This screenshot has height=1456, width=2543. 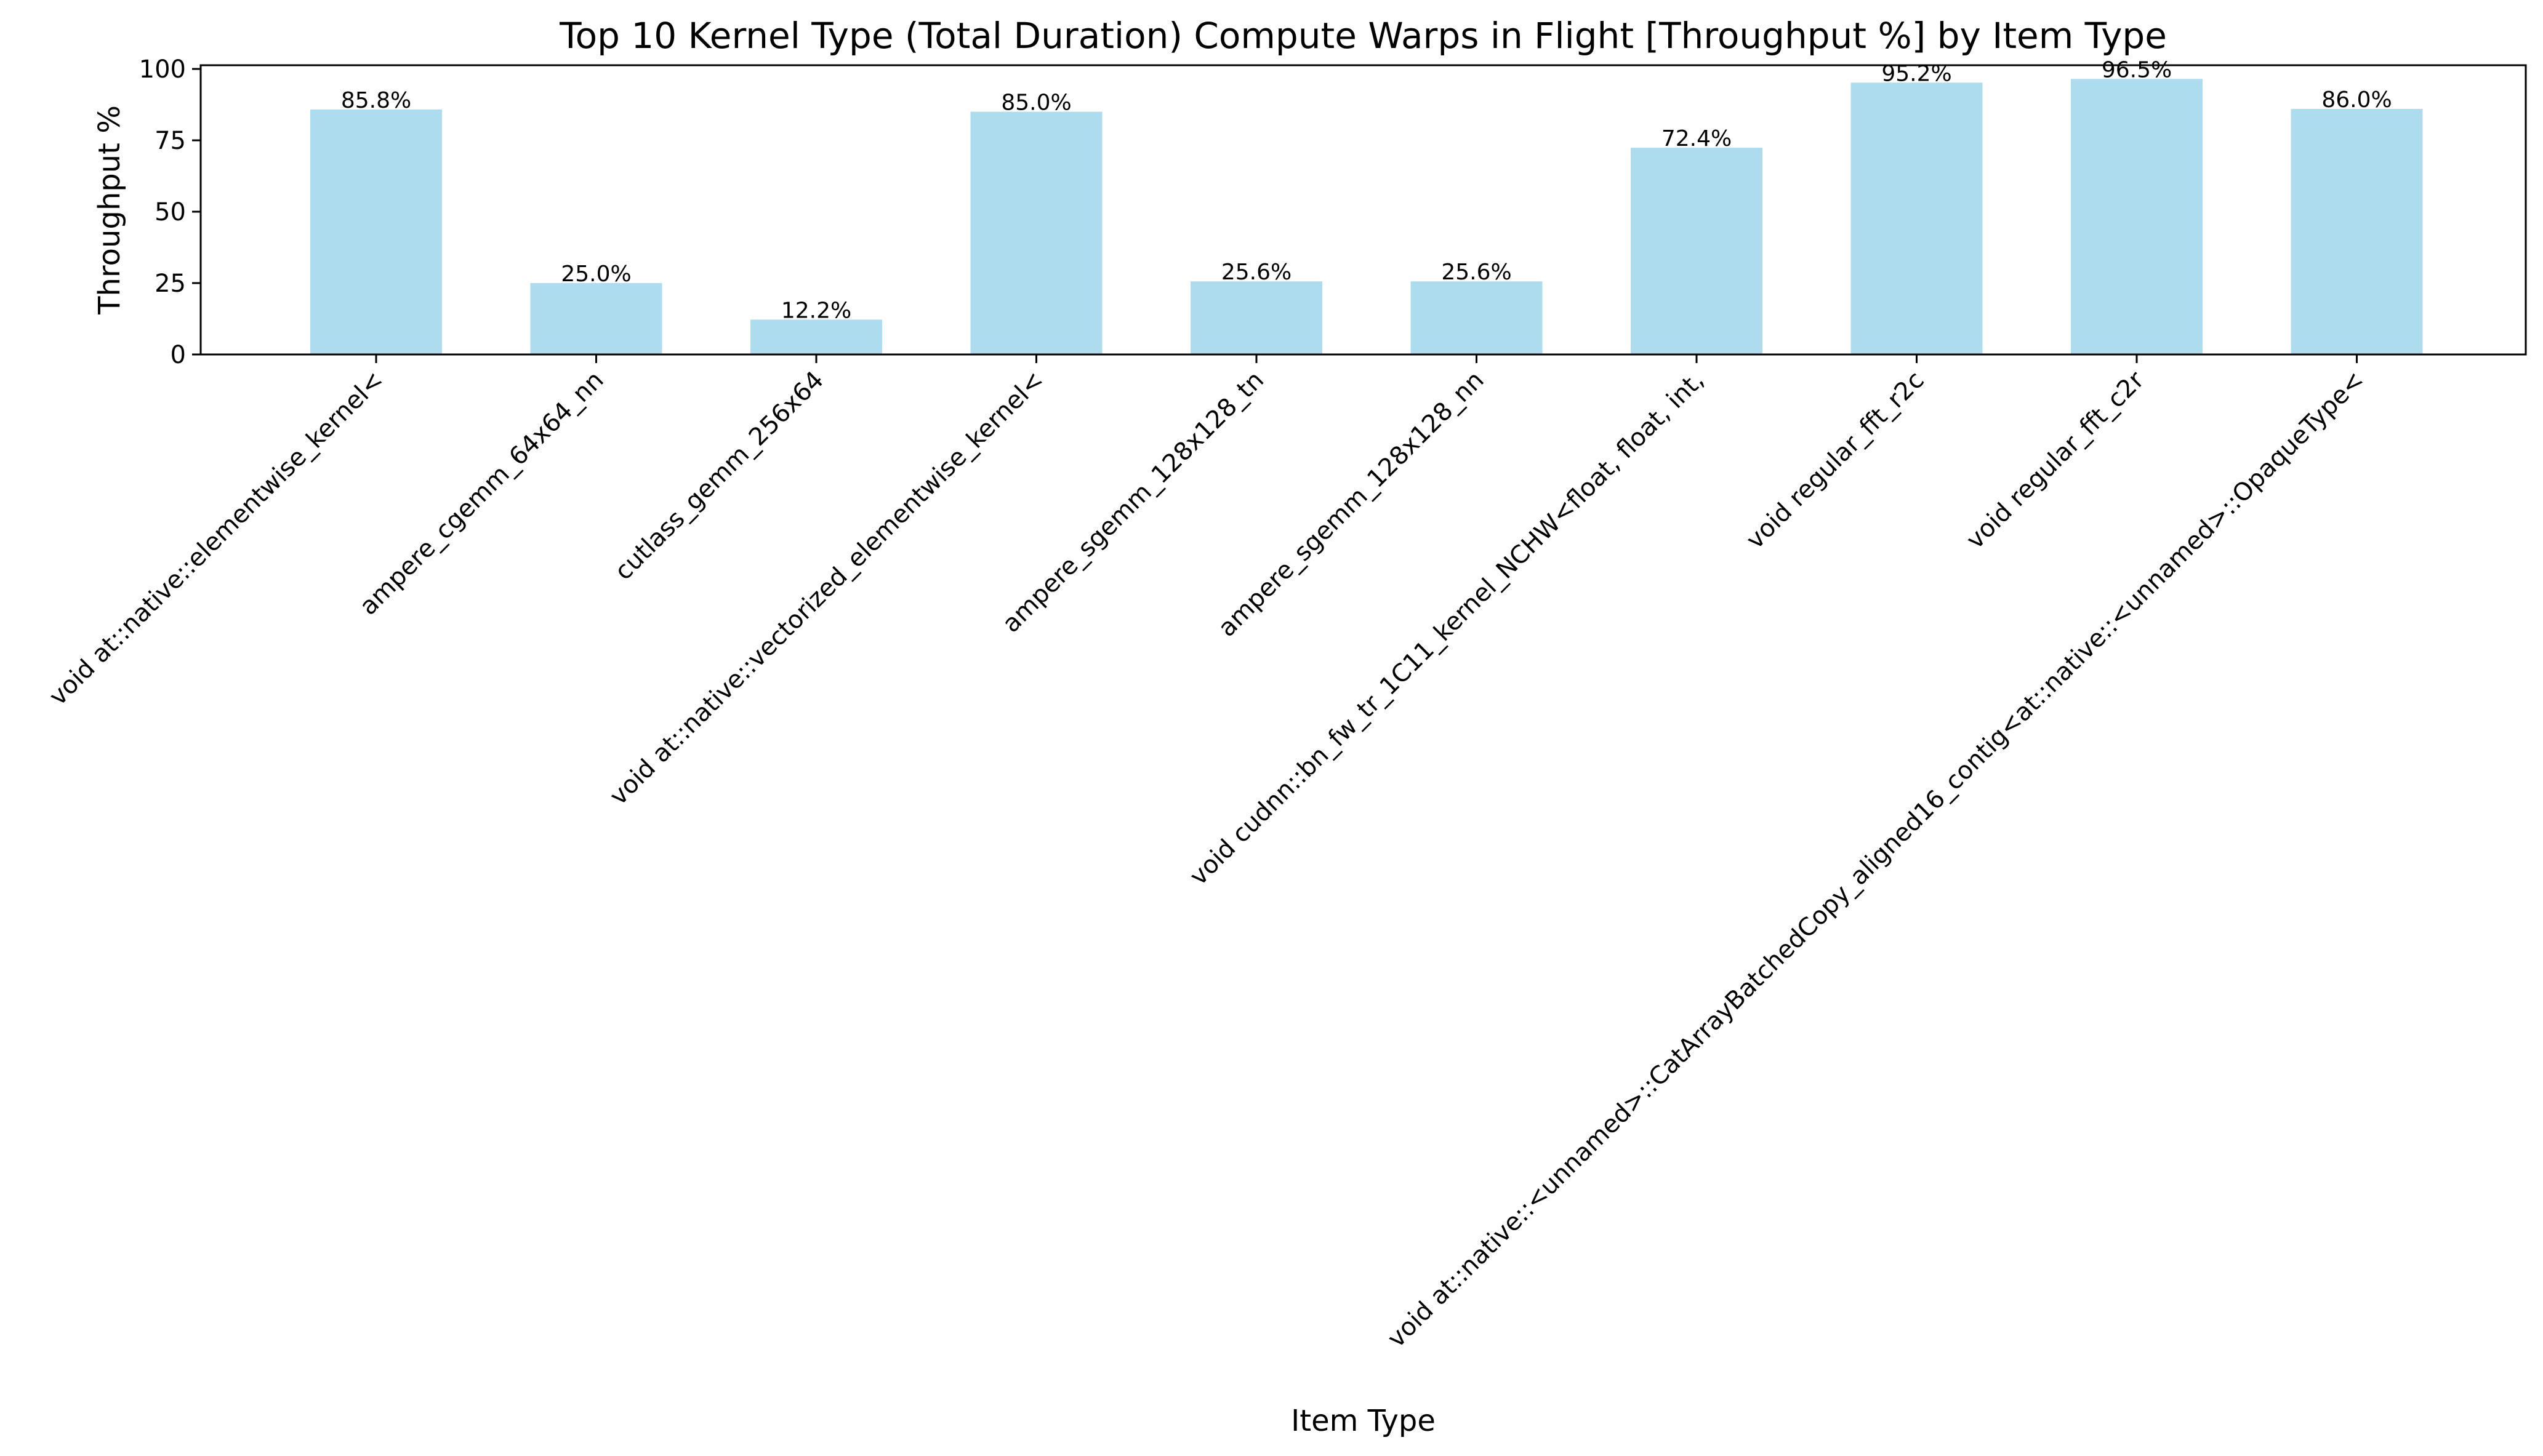 I want to click on data-label-5: 25.6%, so click(x=1256, y=272).